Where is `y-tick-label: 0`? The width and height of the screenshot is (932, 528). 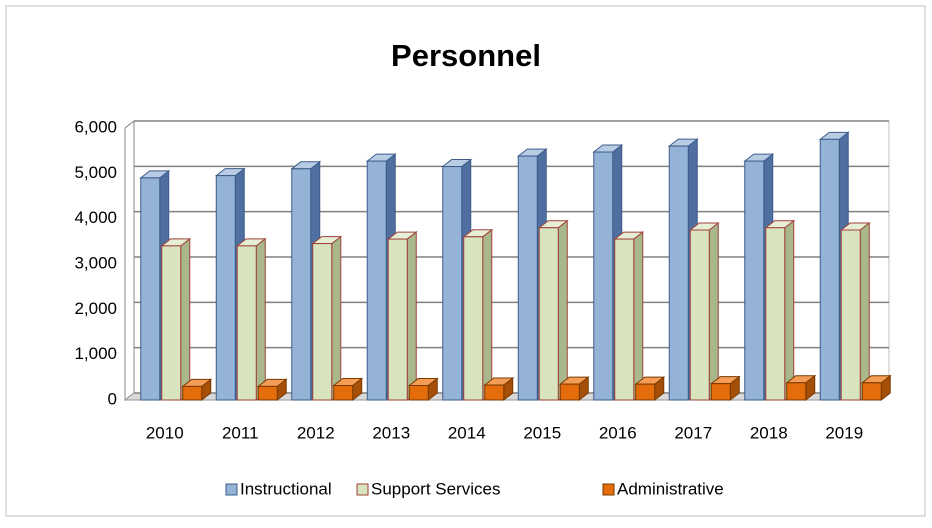 y-tick-label: 0 is located at coordinates (112, 398).